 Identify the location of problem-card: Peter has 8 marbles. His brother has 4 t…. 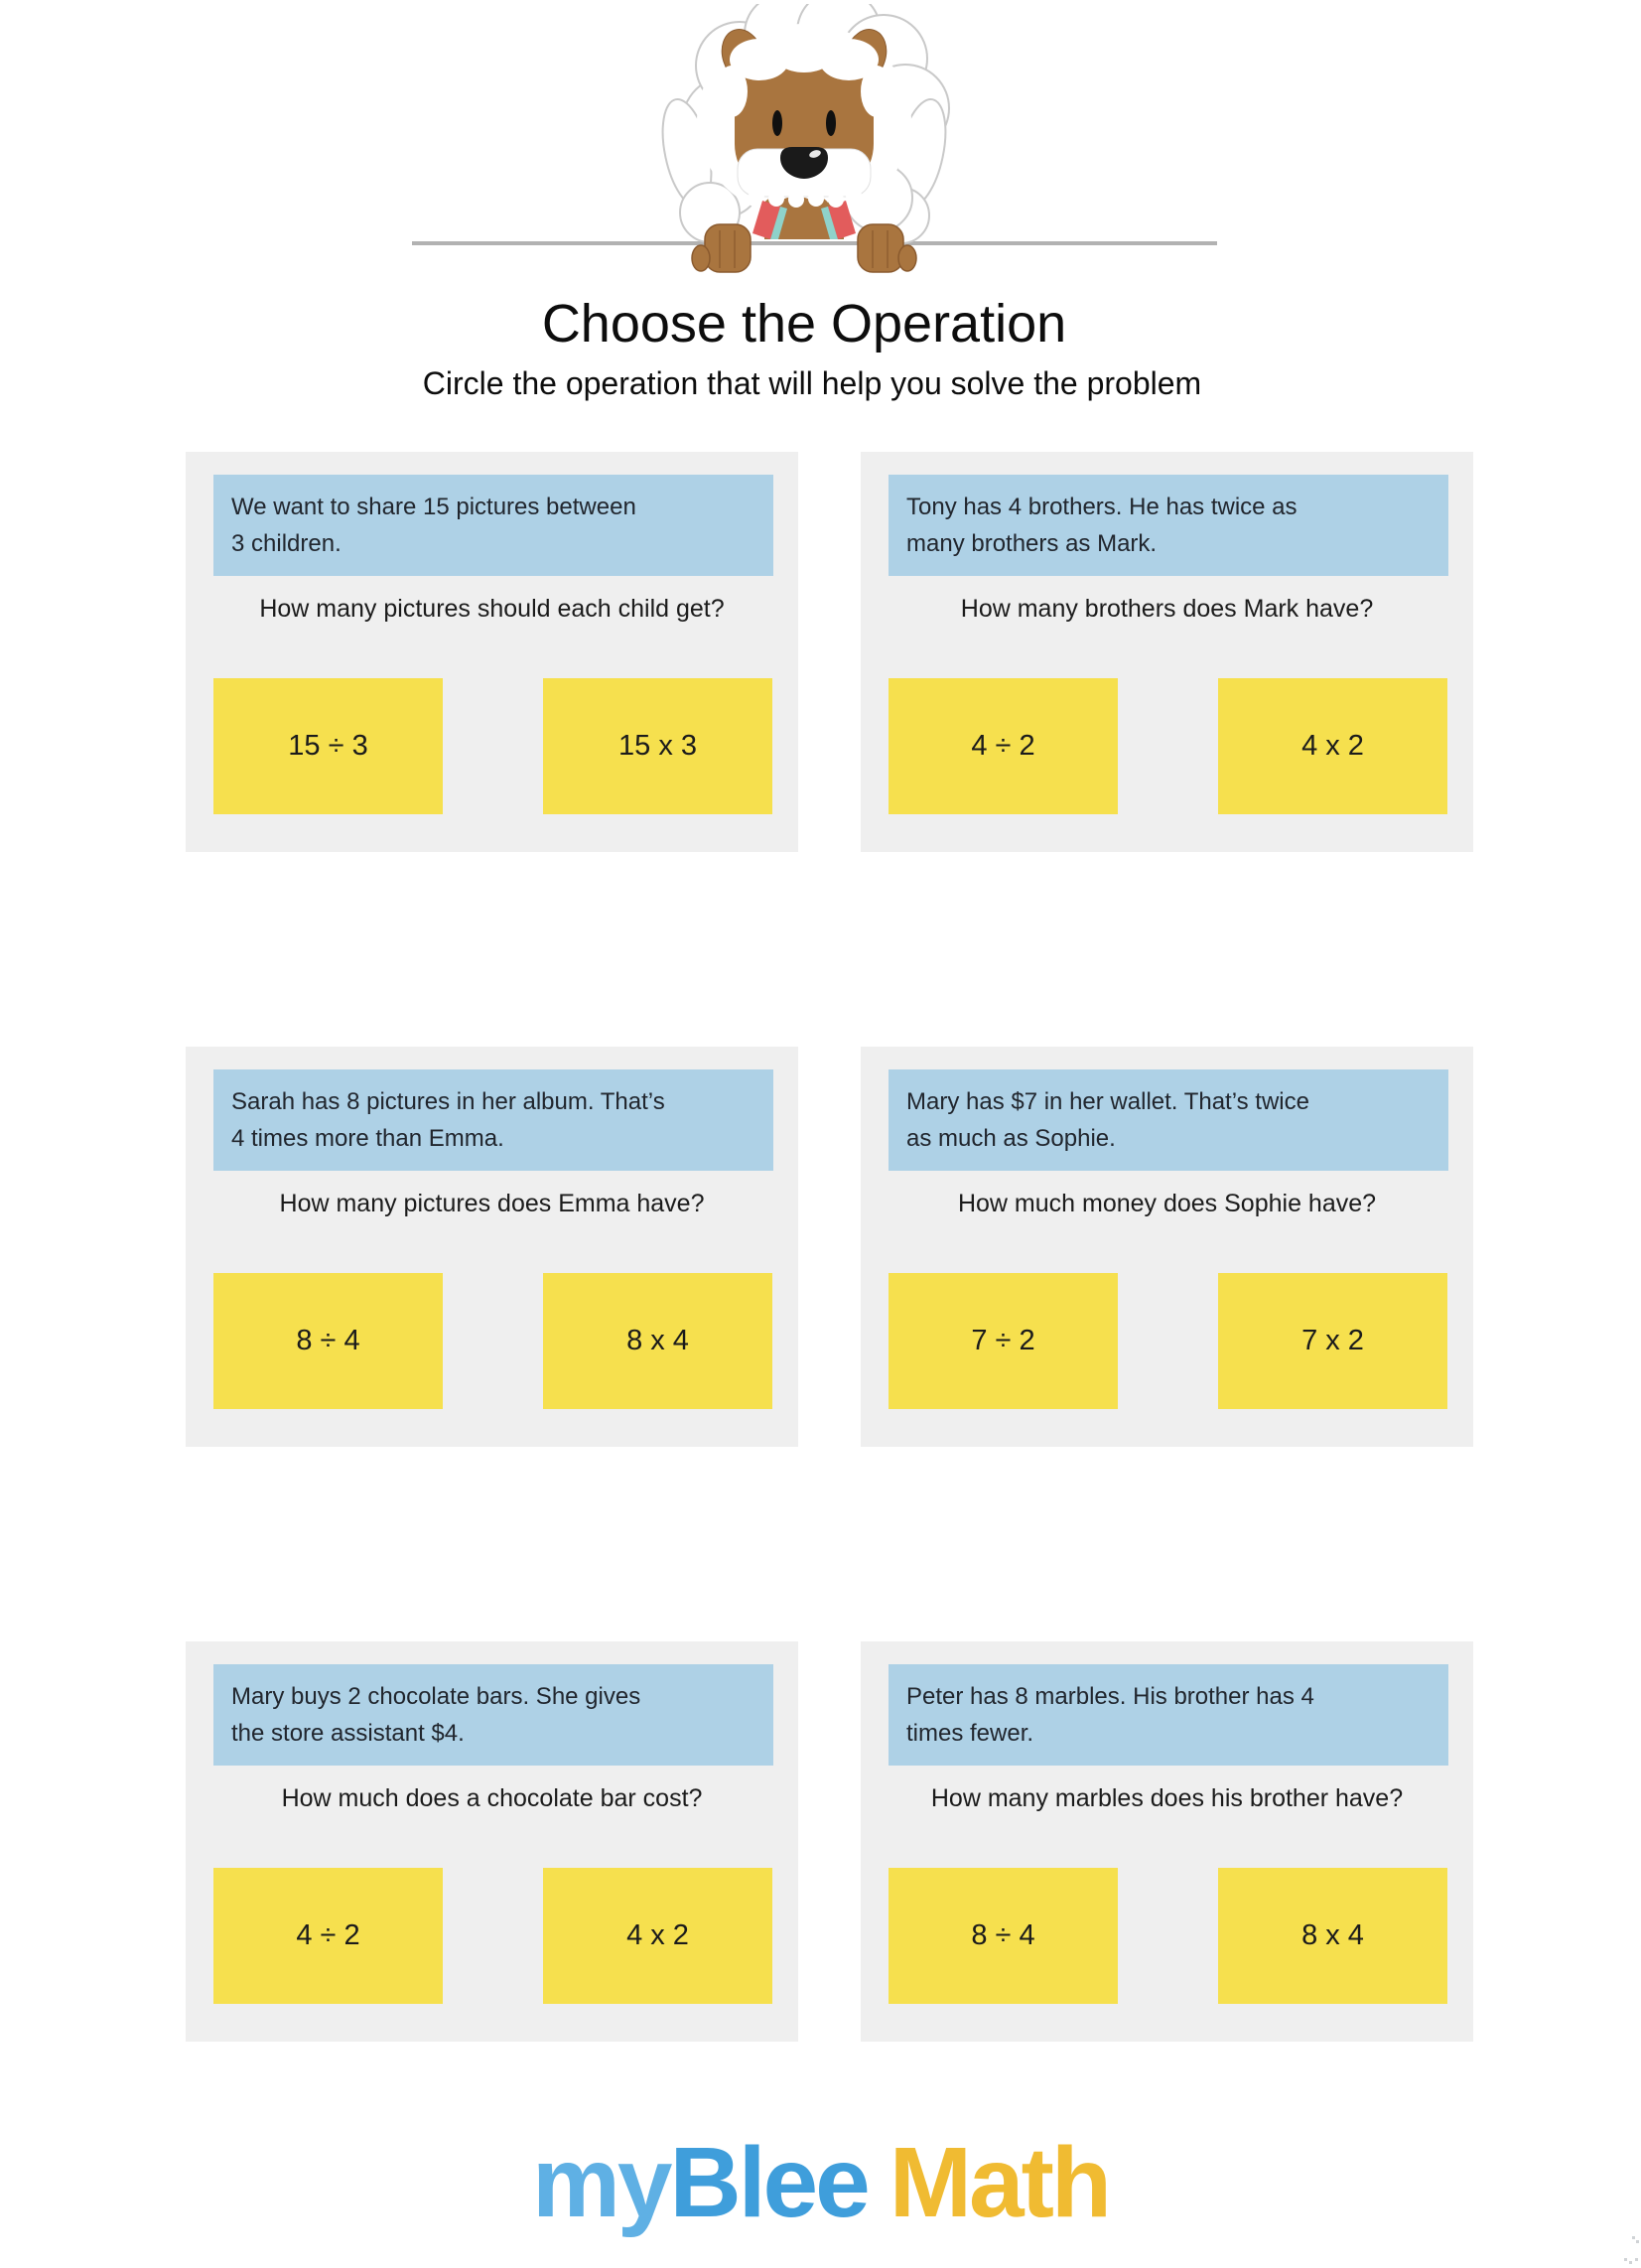
(1167, 1841).